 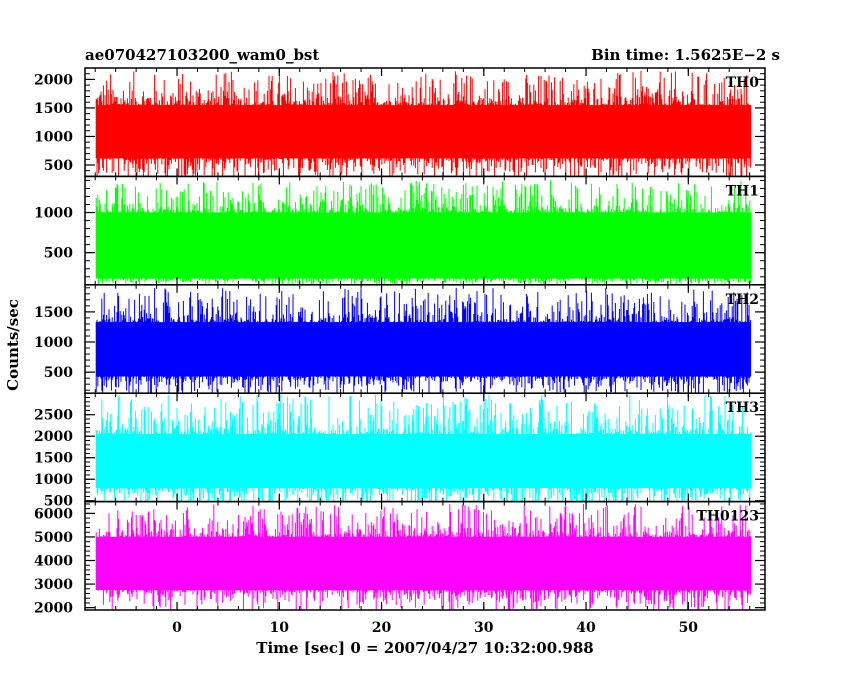 What do you see at coordinates (423, 136) in the screenshot?
I see `series-th0-band` at bounding box center [423, 136].